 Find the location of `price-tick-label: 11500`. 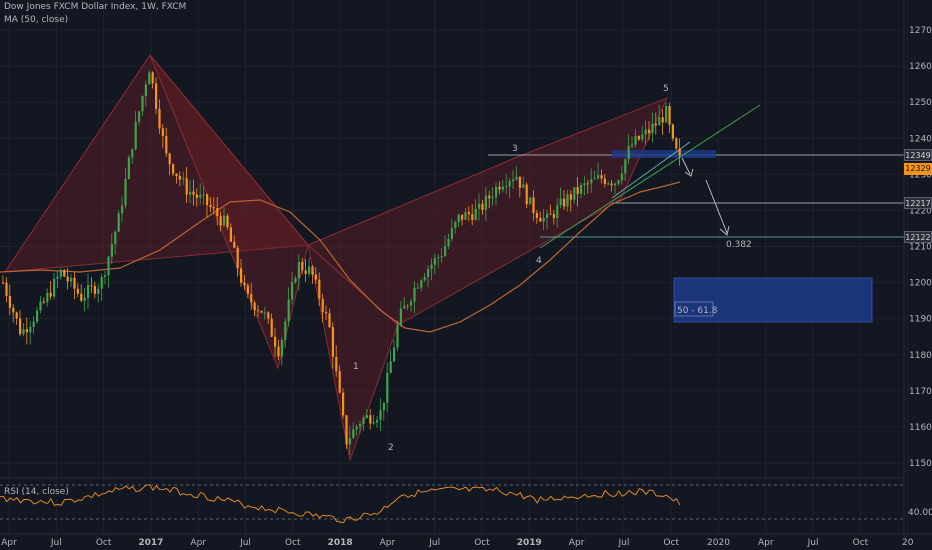

price-tick-label: 11500 is located at coordinates (920, 464).